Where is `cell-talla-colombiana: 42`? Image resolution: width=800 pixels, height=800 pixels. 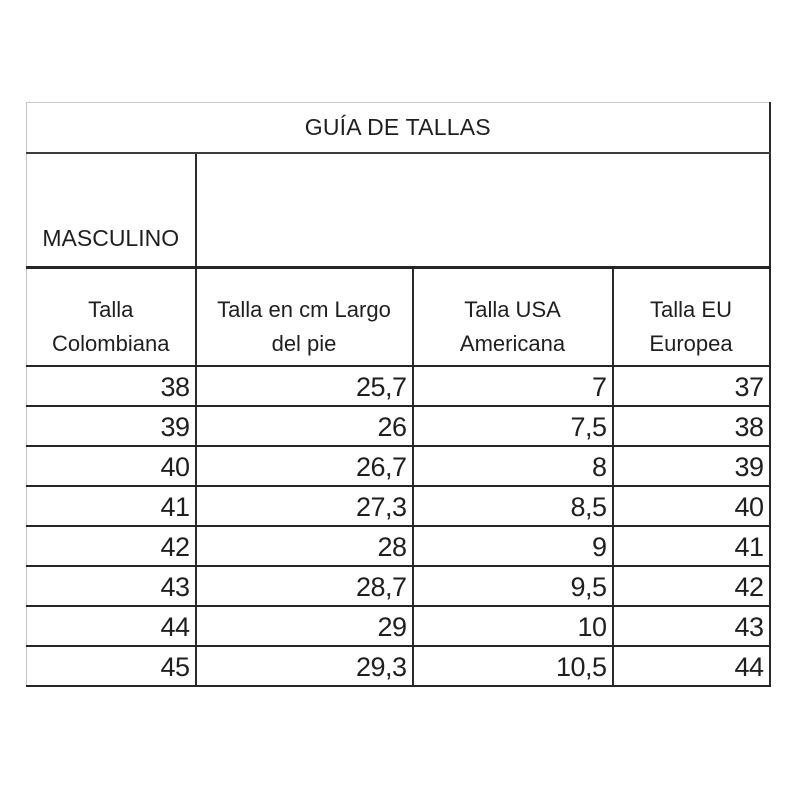 cell-talla-colombiana: 42 is located at coordinates (111, 545).